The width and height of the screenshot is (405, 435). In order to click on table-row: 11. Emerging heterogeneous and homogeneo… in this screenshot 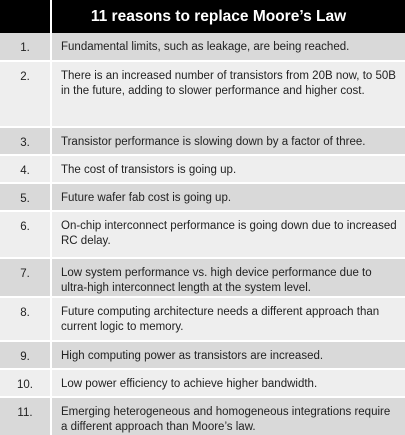, I will do `click(202, 416)`.